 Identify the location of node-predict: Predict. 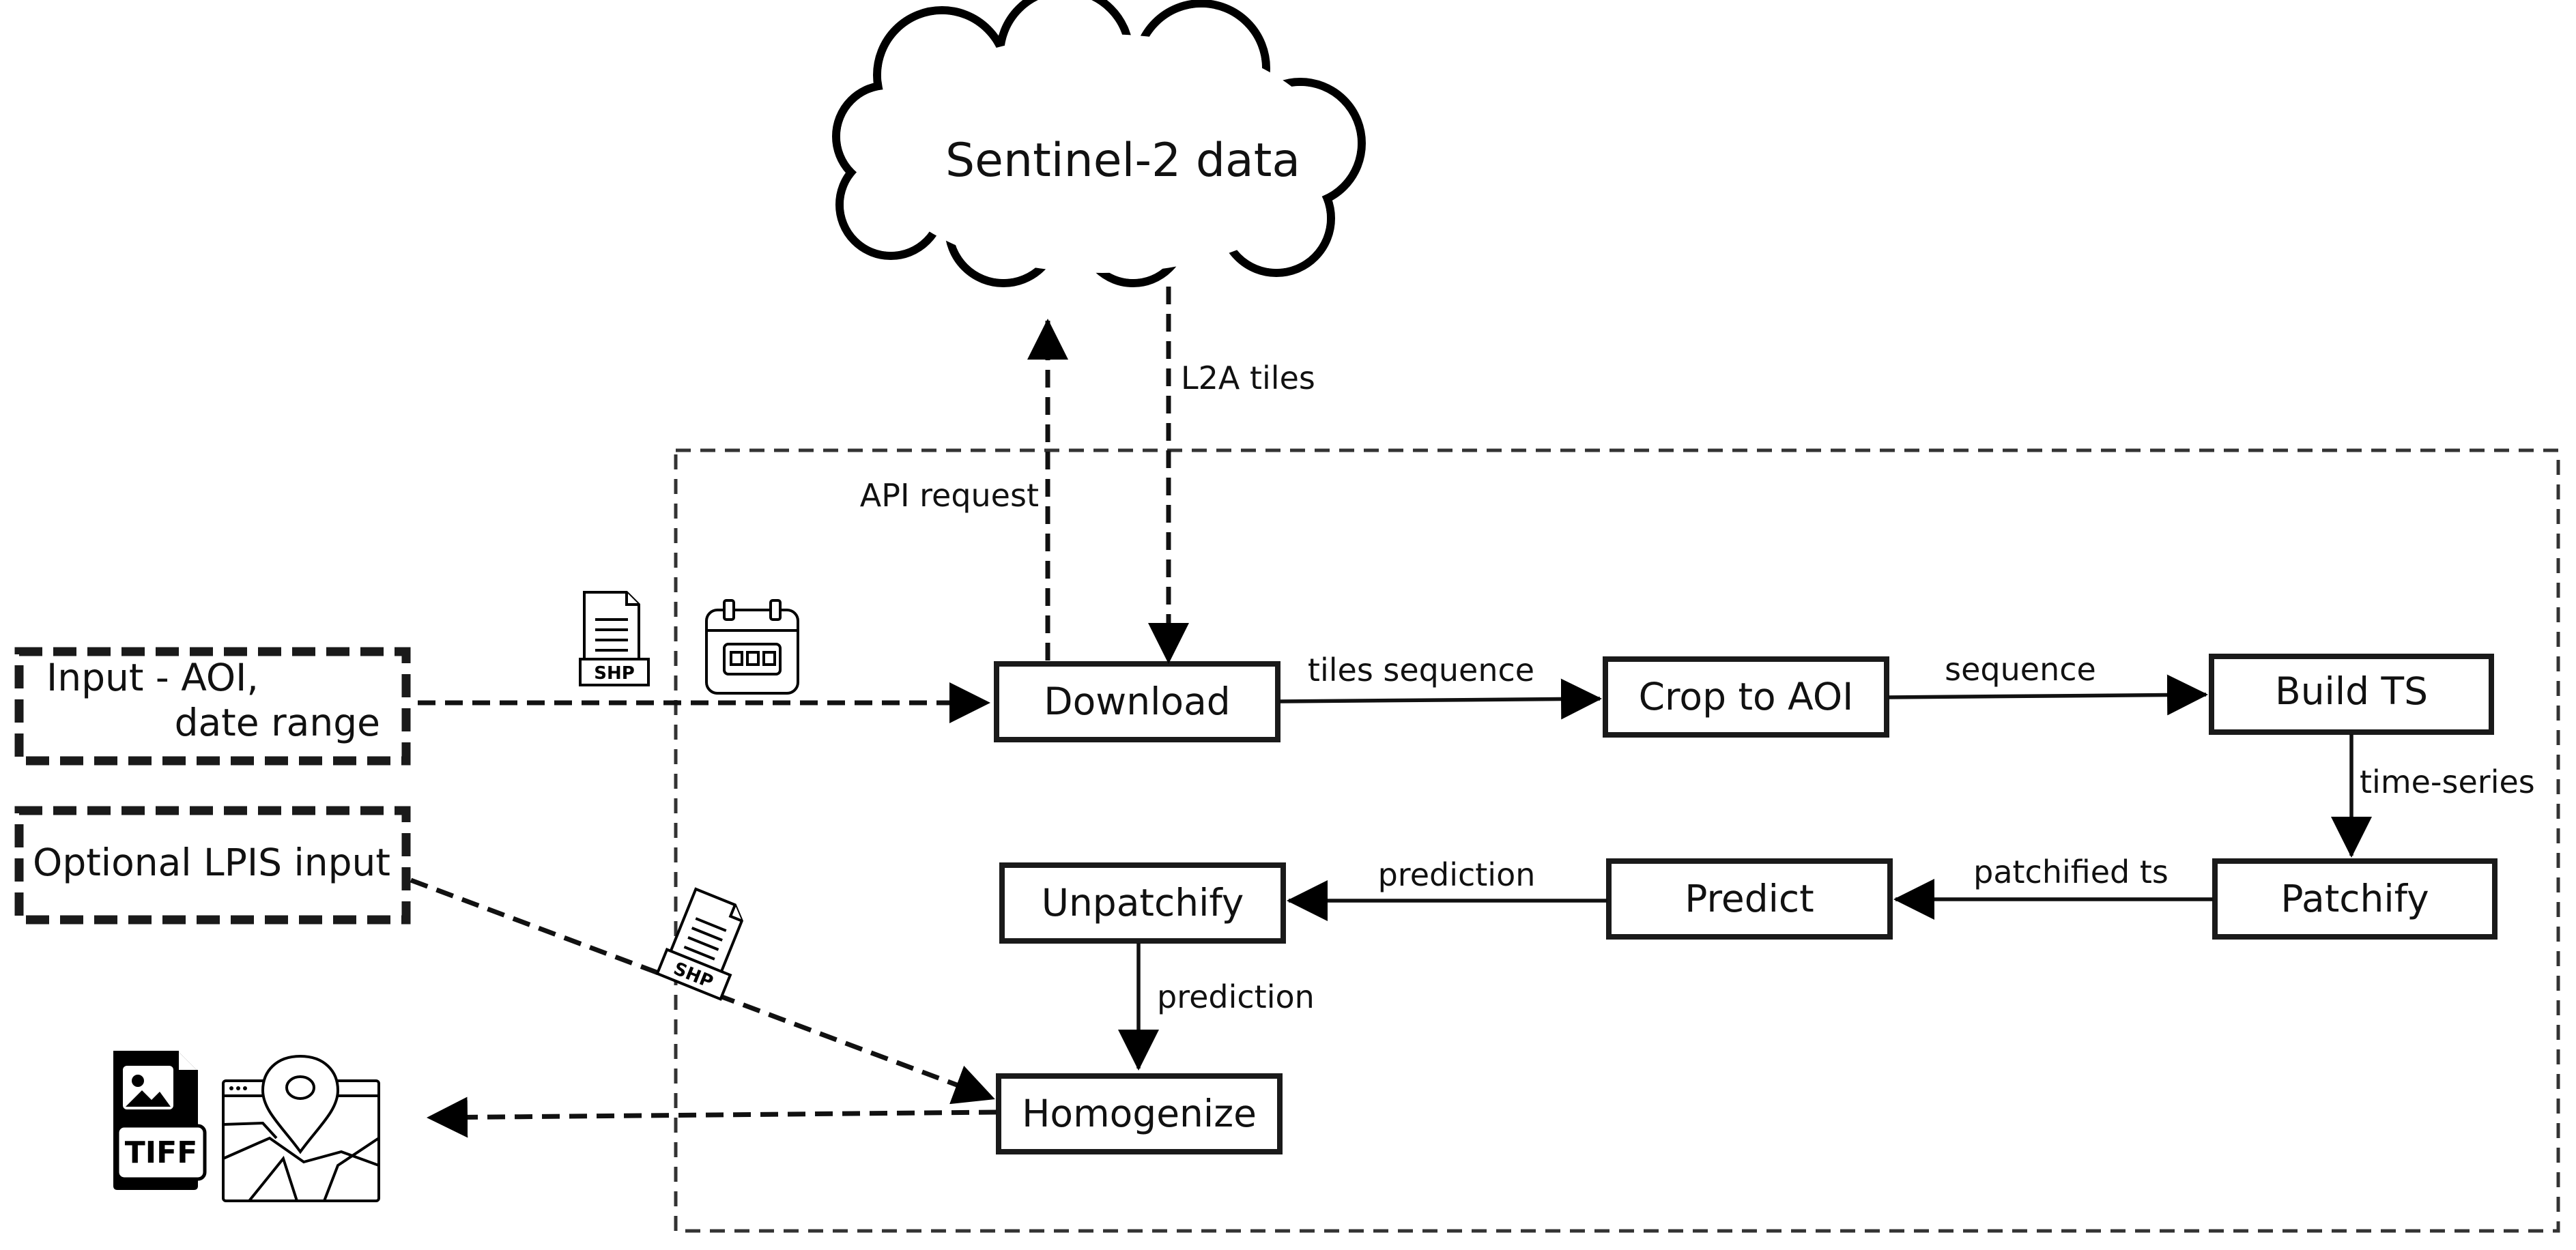
(1749, 899).